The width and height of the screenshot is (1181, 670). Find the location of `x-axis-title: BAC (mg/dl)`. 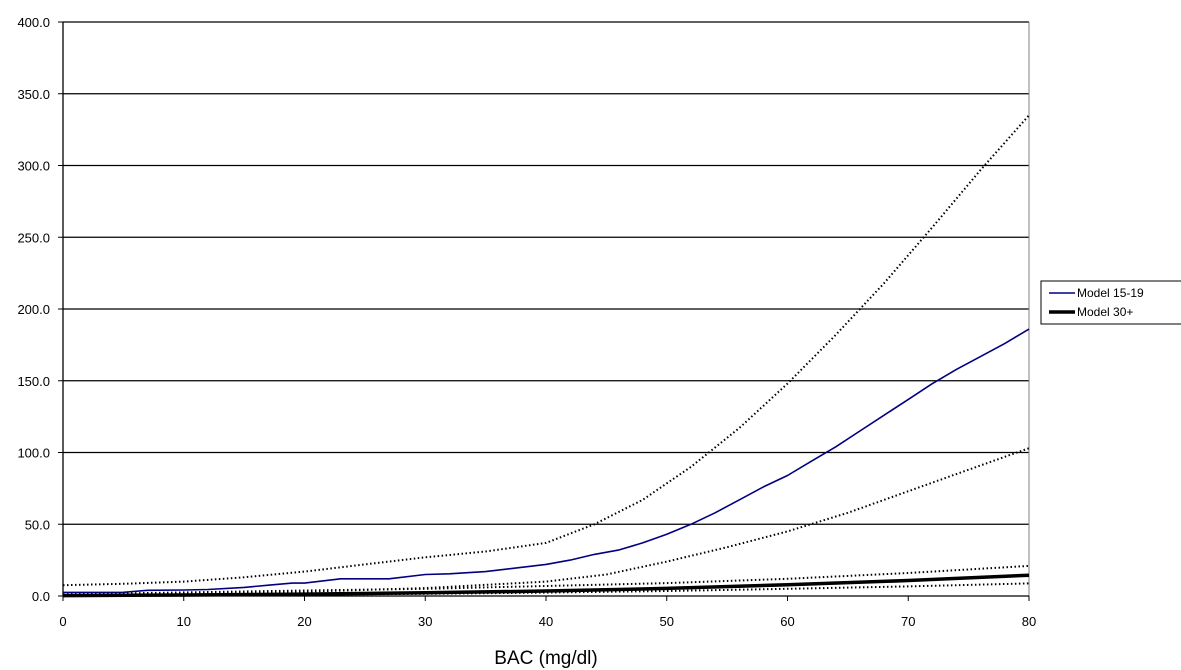

x-axis-title: BAC (mg/dl) is located at coordinates (545, 658).